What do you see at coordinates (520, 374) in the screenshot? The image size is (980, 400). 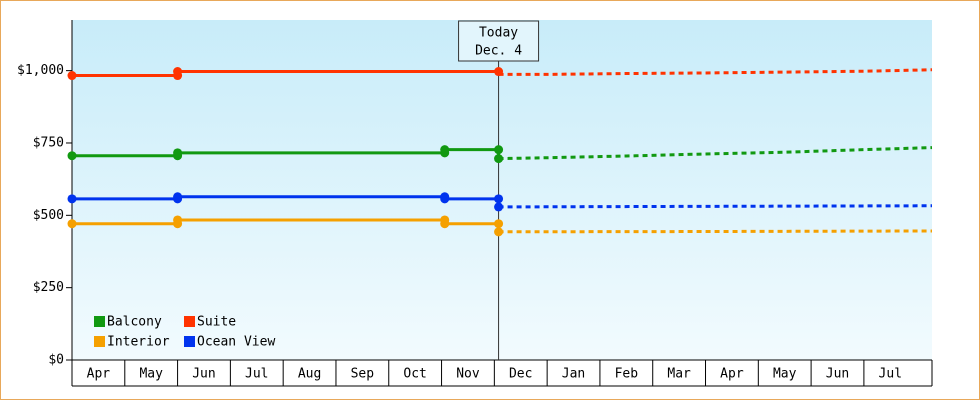 I see `x-tick-label: Dec` at bounding box center [520, 374].